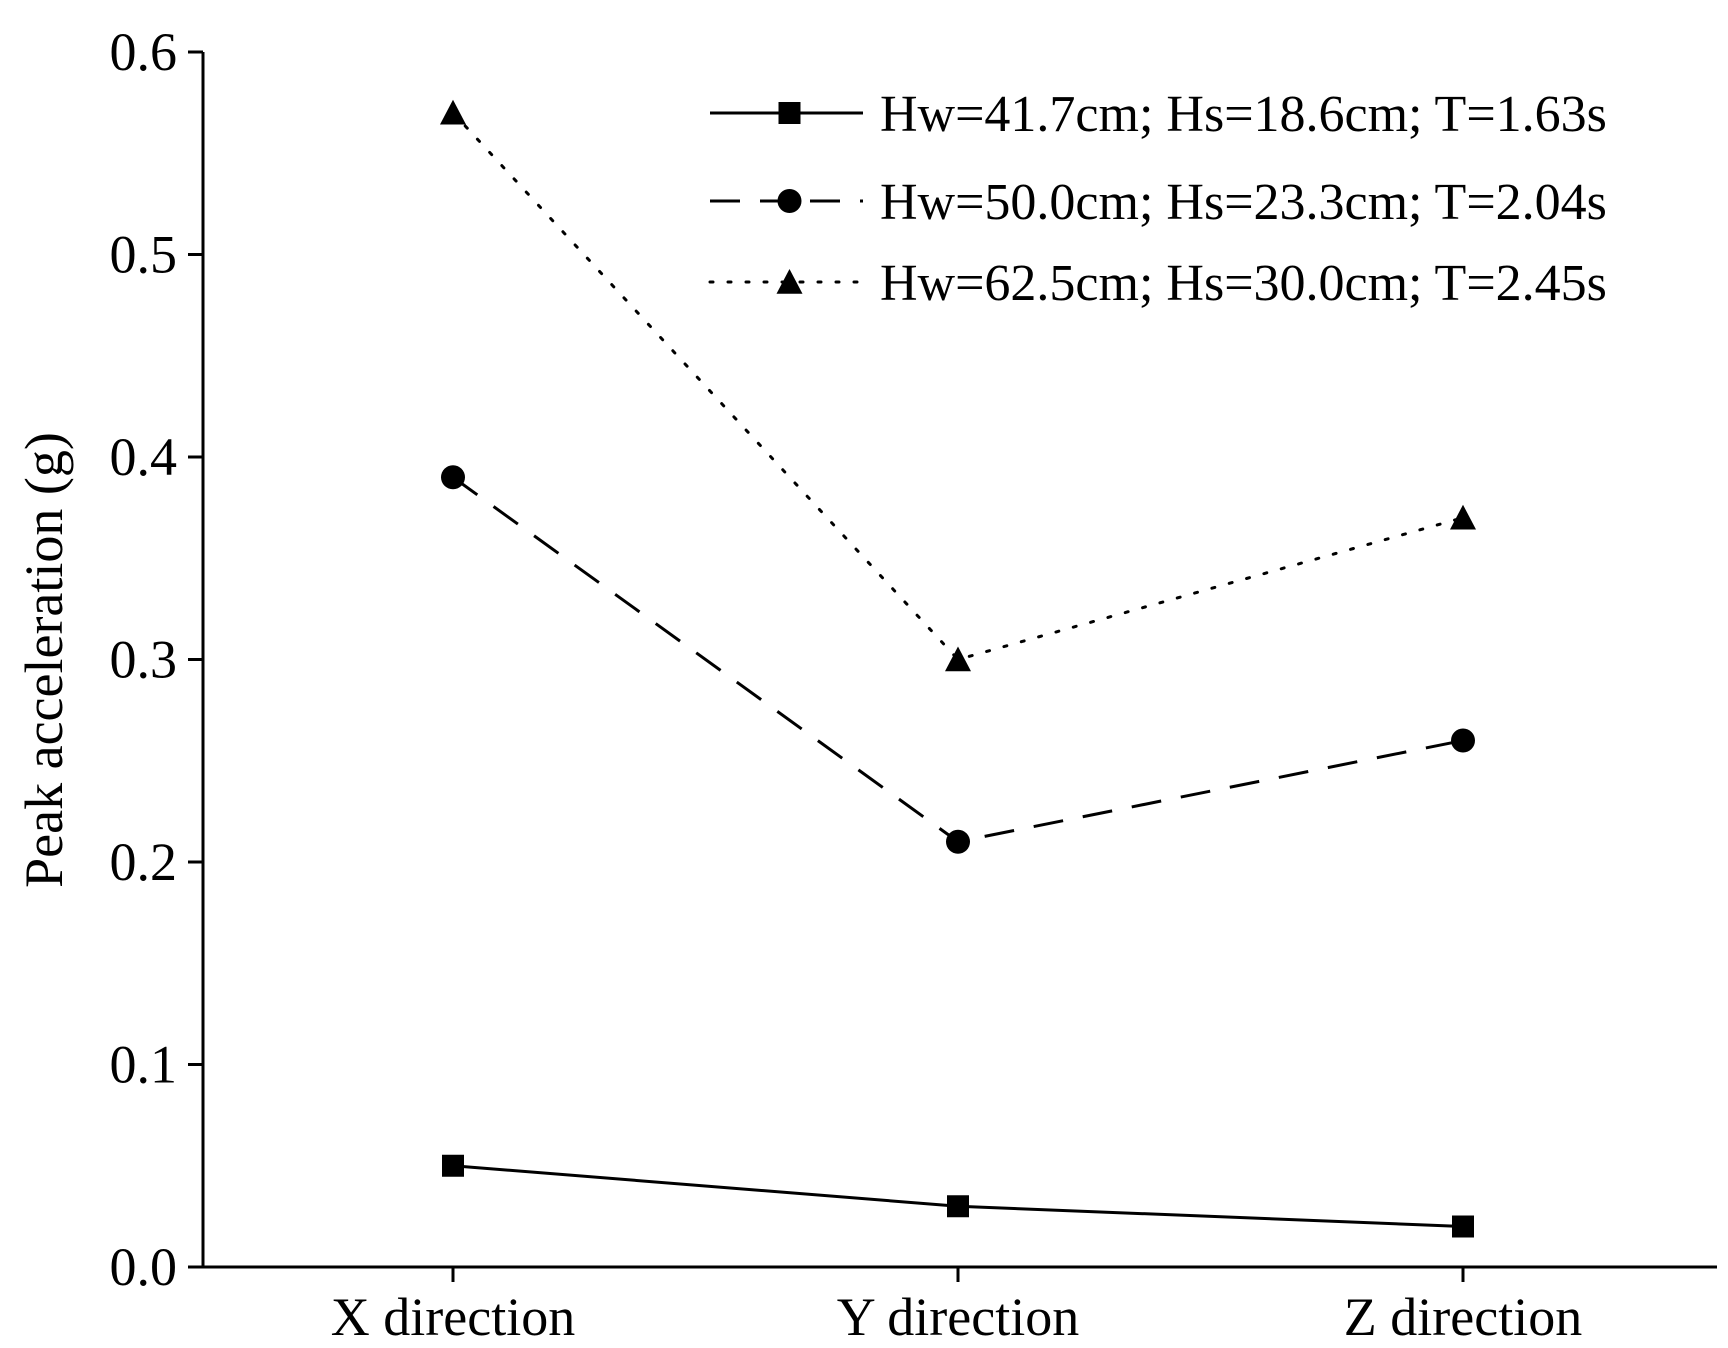 The width and height of the screenshot is (1728, 1348). What do you see at coordinates (144, 660) in the screenshot?
I see `y-tick-label: 0.3` at bounding box center [144, 660].